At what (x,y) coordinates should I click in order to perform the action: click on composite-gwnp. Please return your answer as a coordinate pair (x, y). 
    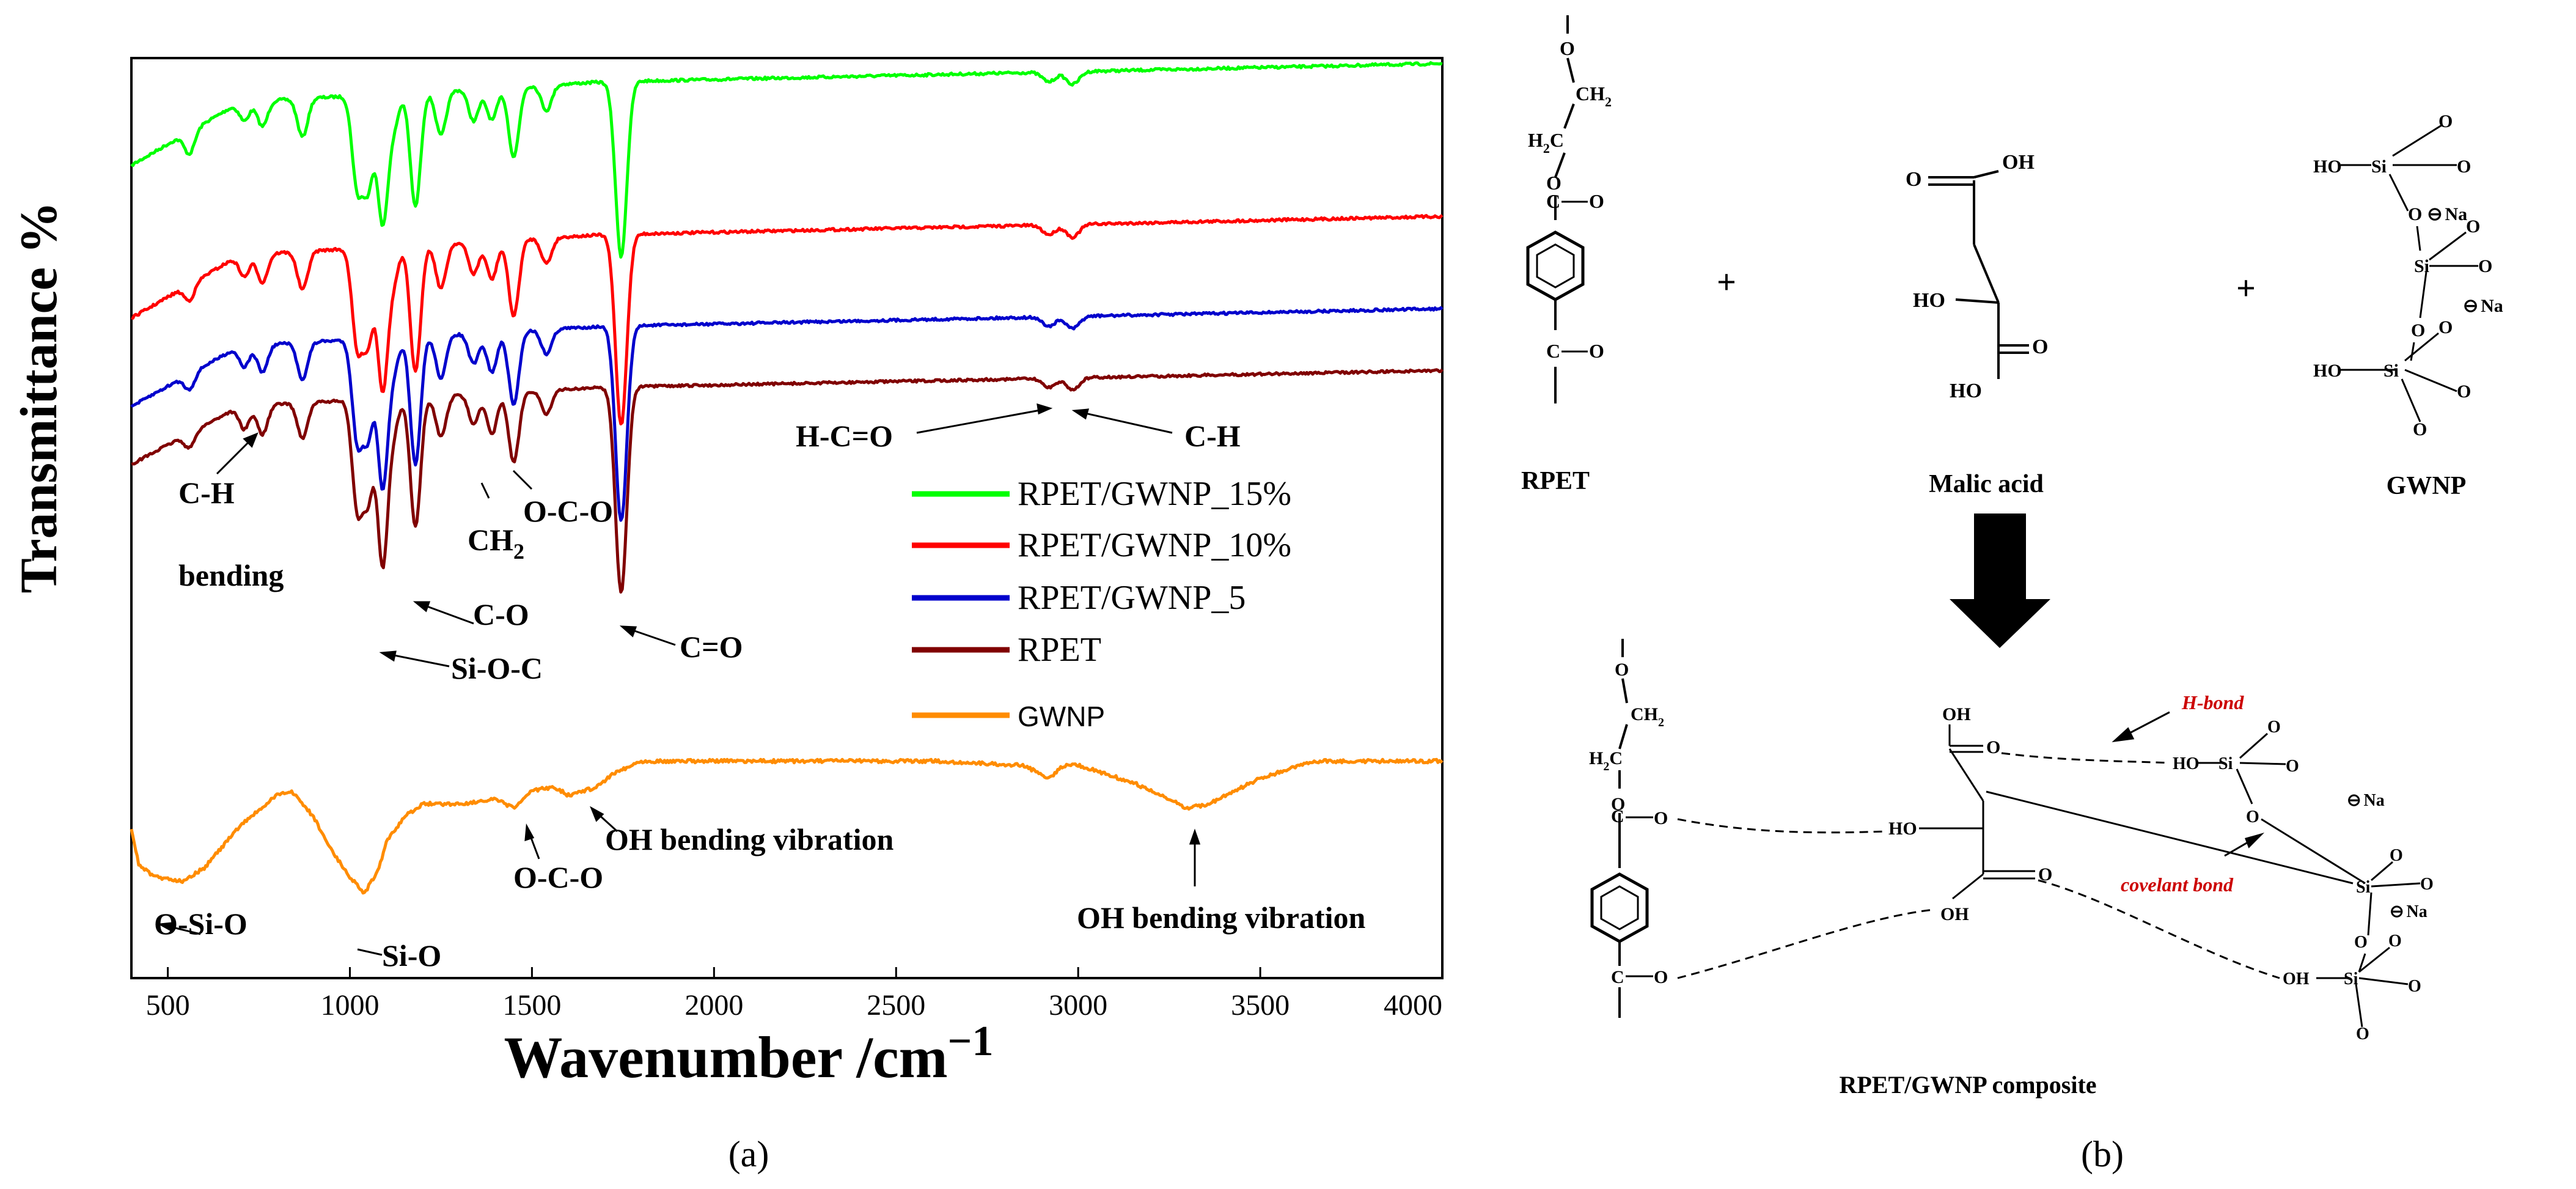
    Looking at the image, I should click on (2309, 880).